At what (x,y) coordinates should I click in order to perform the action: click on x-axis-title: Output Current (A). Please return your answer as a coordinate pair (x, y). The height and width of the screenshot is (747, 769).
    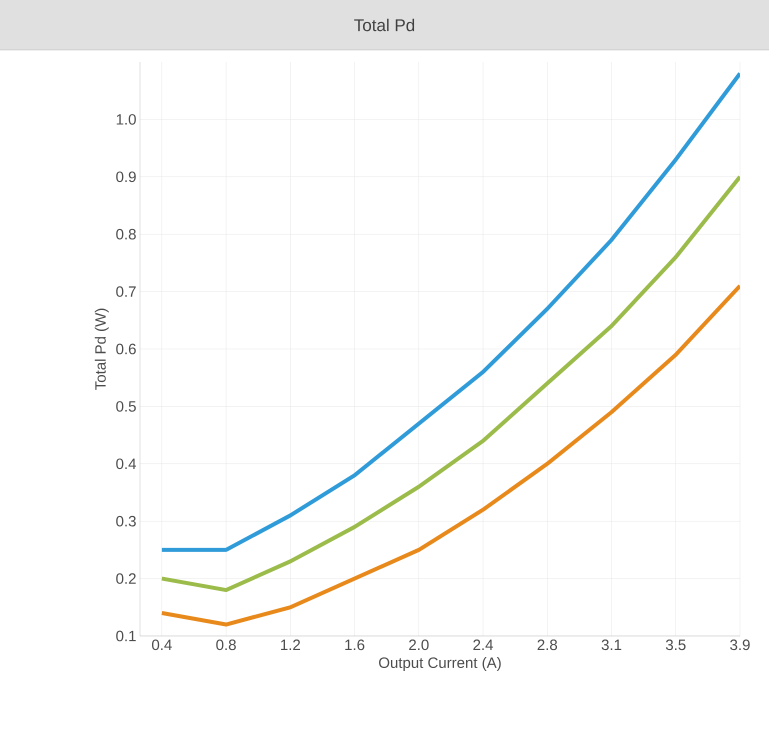
    Looking at the image, I should click on (440, 664).